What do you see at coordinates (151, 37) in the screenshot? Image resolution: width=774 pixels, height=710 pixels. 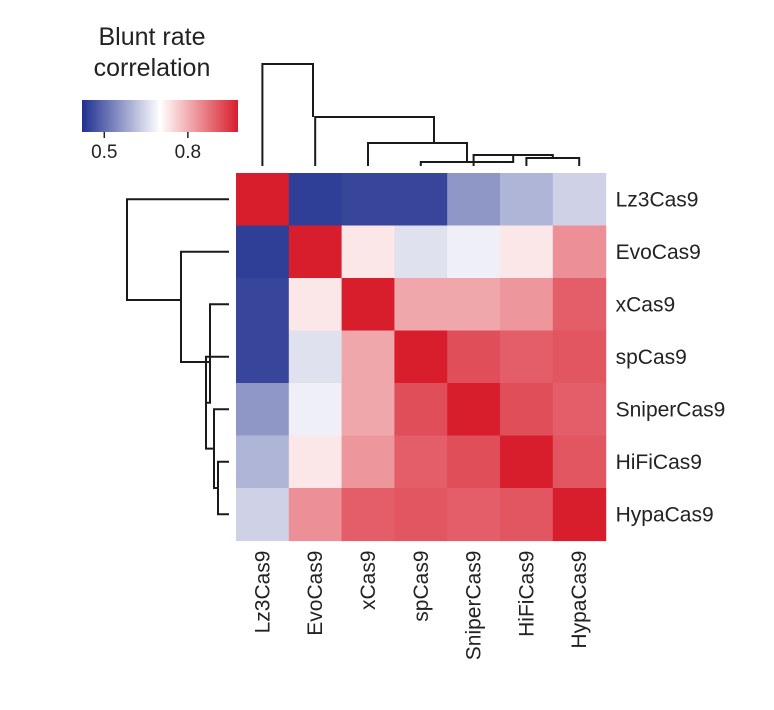 I see `legend-title-line-1: Blunt rate` at bounding box center [151, 37].